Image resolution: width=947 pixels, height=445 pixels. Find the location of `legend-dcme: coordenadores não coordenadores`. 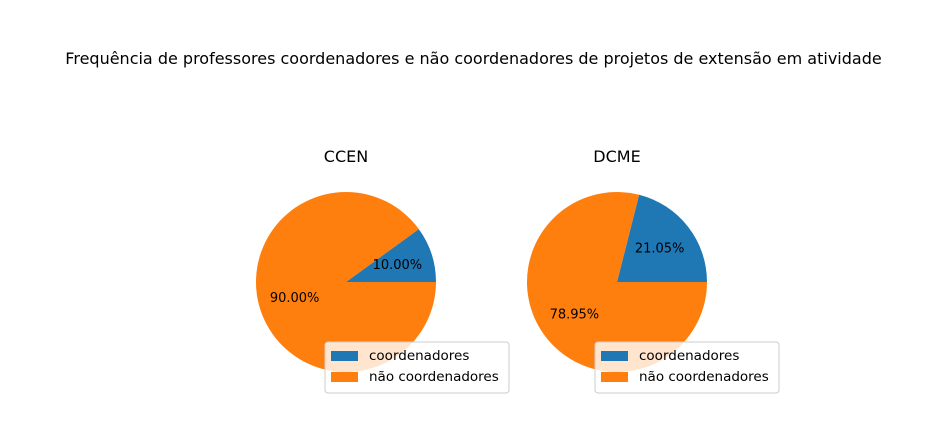

legend-dcme: coordenadores não coordenadores is located at coordinates (687, 367).